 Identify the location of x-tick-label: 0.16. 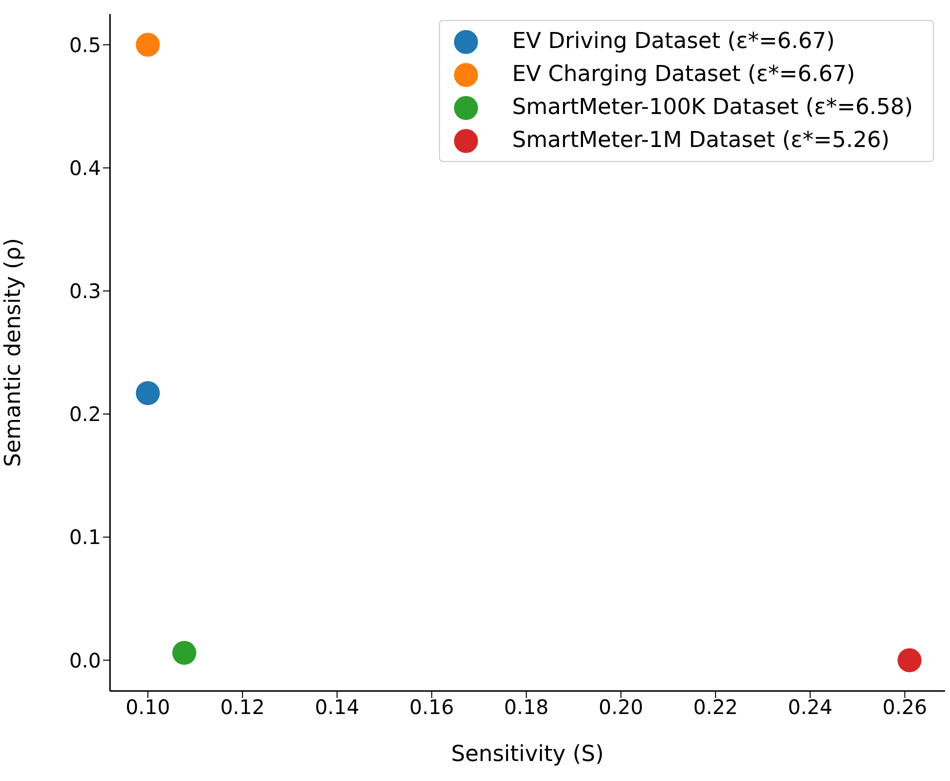
(431, 707).